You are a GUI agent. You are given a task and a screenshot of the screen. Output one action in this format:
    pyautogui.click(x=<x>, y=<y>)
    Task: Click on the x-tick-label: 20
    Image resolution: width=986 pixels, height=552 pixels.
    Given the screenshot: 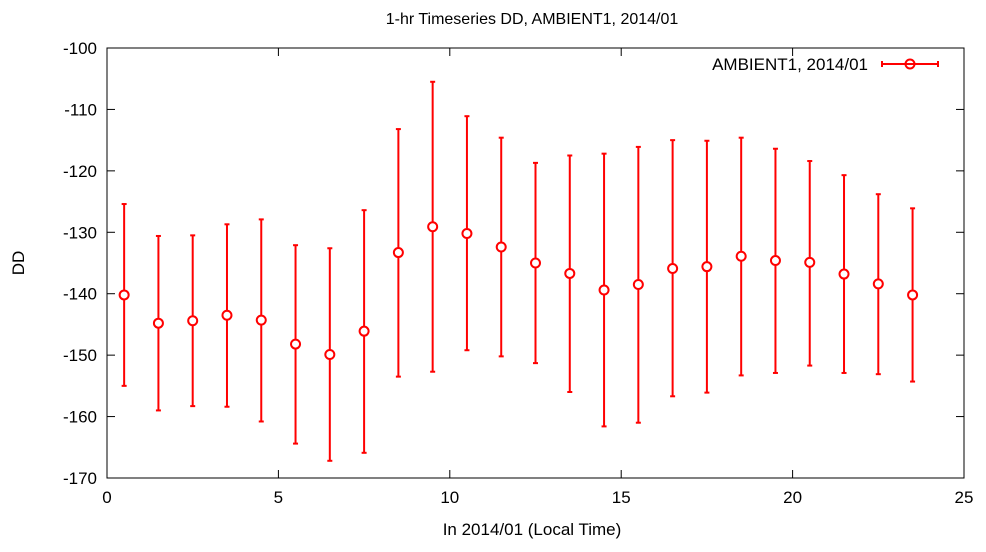 What is the action you would take?
    pyautogui.click(x=792, y=497)
    